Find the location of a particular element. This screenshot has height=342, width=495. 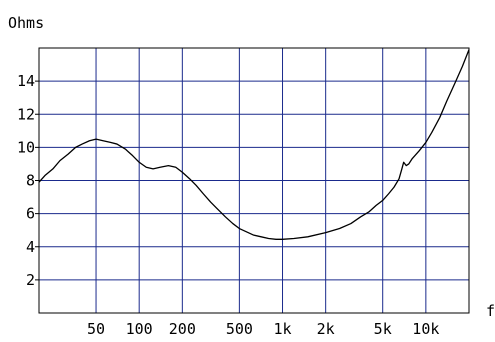

x-tick-label: 1k is located at coordinates (282, 329).